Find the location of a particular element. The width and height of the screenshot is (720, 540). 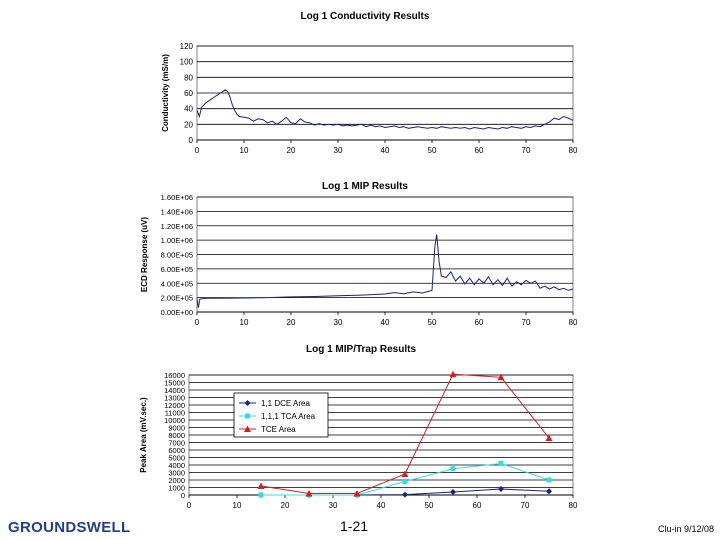

y-tick-label: 1.00E+06 is located at coordinates (177, 240).